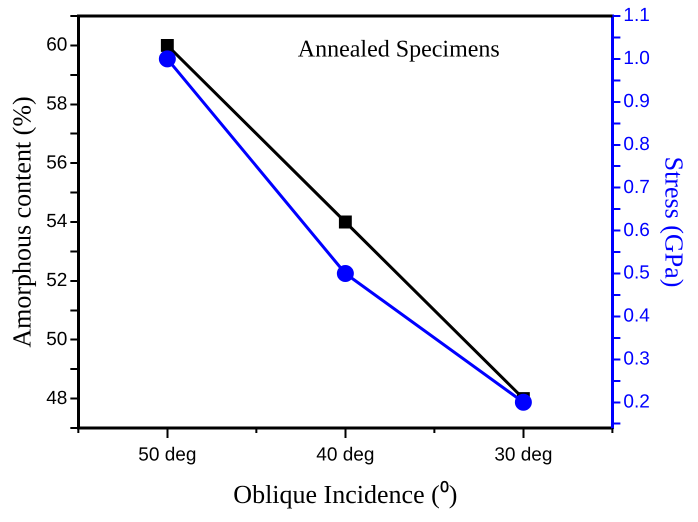  Describe the element at coordinates (57, 163) in the screenshot. I see `y-tick-label: 56` at that location.